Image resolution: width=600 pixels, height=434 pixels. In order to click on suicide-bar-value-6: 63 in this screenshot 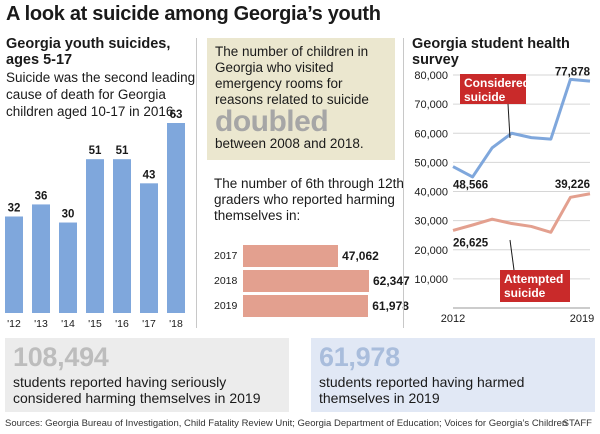, I will do `click(176, 115)`.